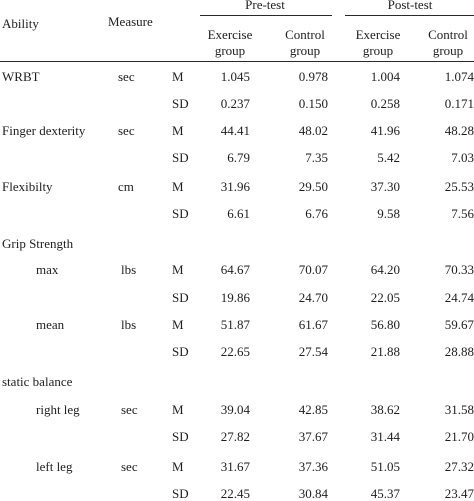 The width and height of the screenshot is (474, 501). I want to click on cell-pre-exercise: 31.67, so click(235, 466).